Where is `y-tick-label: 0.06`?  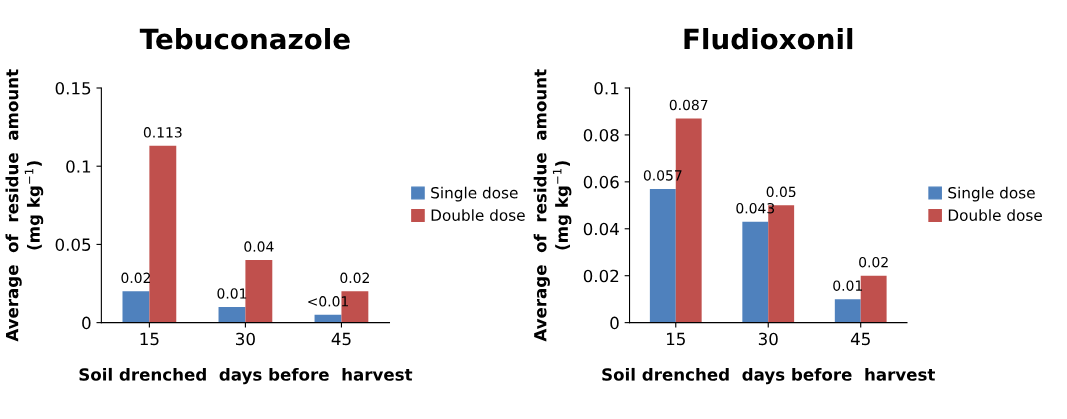
y-tick-label: 0.06 is located at coordinates (601, 182).